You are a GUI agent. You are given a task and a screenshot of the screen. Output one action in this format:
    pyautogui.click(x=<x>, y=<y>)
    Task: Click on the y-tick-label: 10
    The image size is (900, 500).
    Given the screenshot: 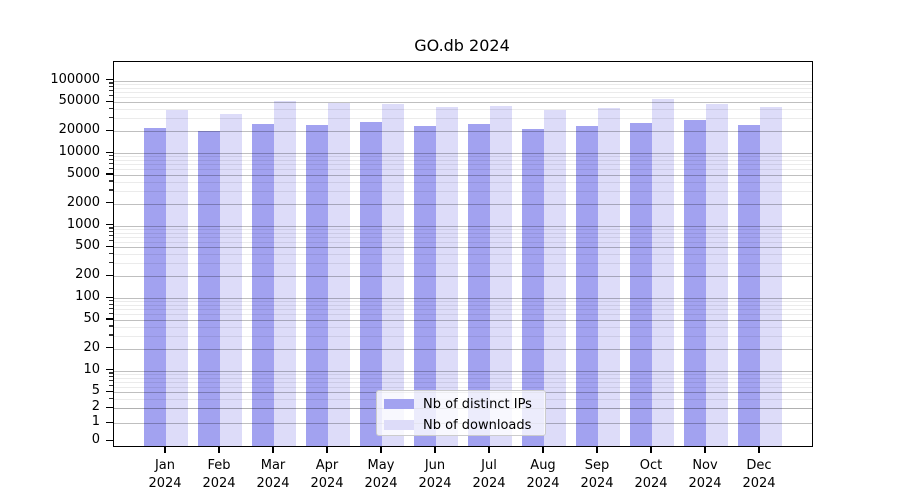 What is the action you would take?
    pyautogui.click(x=91, y=369)
    